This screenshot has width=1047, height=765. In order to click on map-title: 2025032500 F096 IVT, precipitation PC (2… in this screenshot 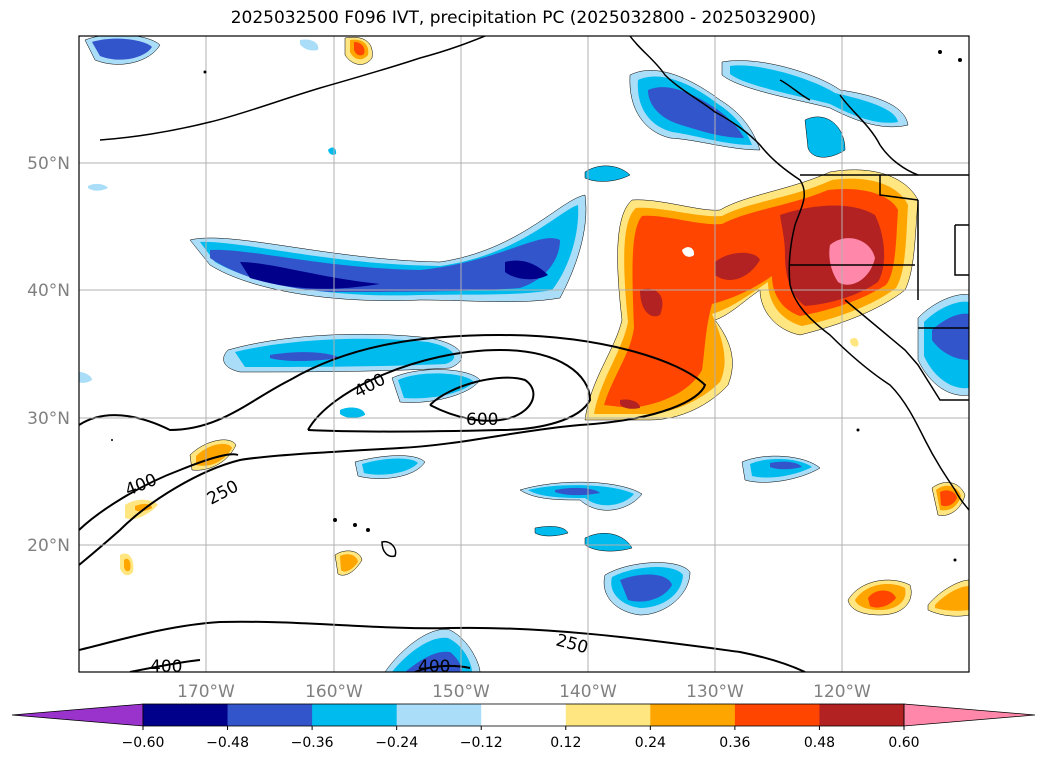, I will do `click(523, 18)`.